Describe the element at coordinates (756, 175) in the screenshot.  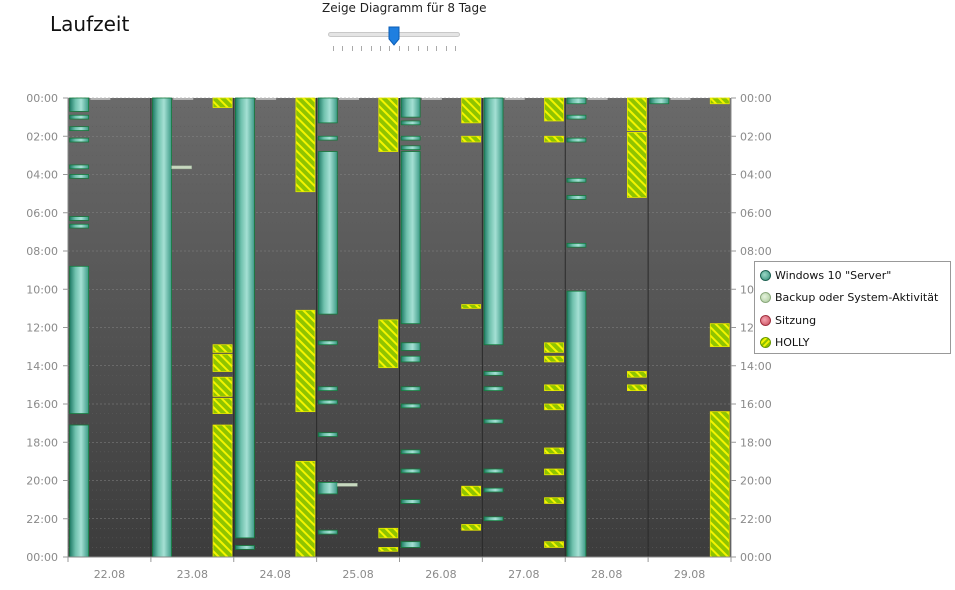
I see `y-tick-label-right: 04:00` at that location.